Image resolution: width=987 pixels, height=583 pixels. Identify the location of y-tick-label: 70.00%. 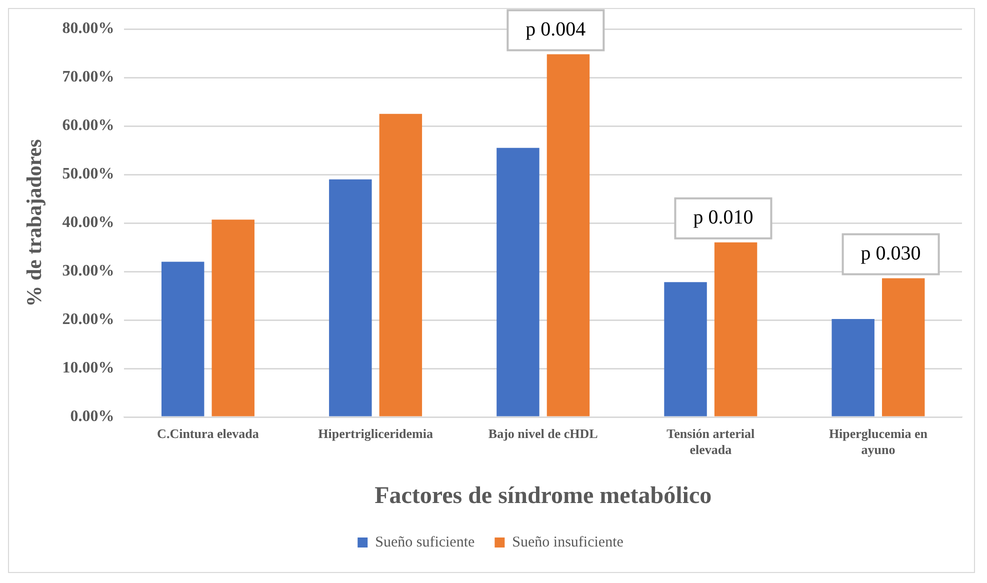
(88, 77).